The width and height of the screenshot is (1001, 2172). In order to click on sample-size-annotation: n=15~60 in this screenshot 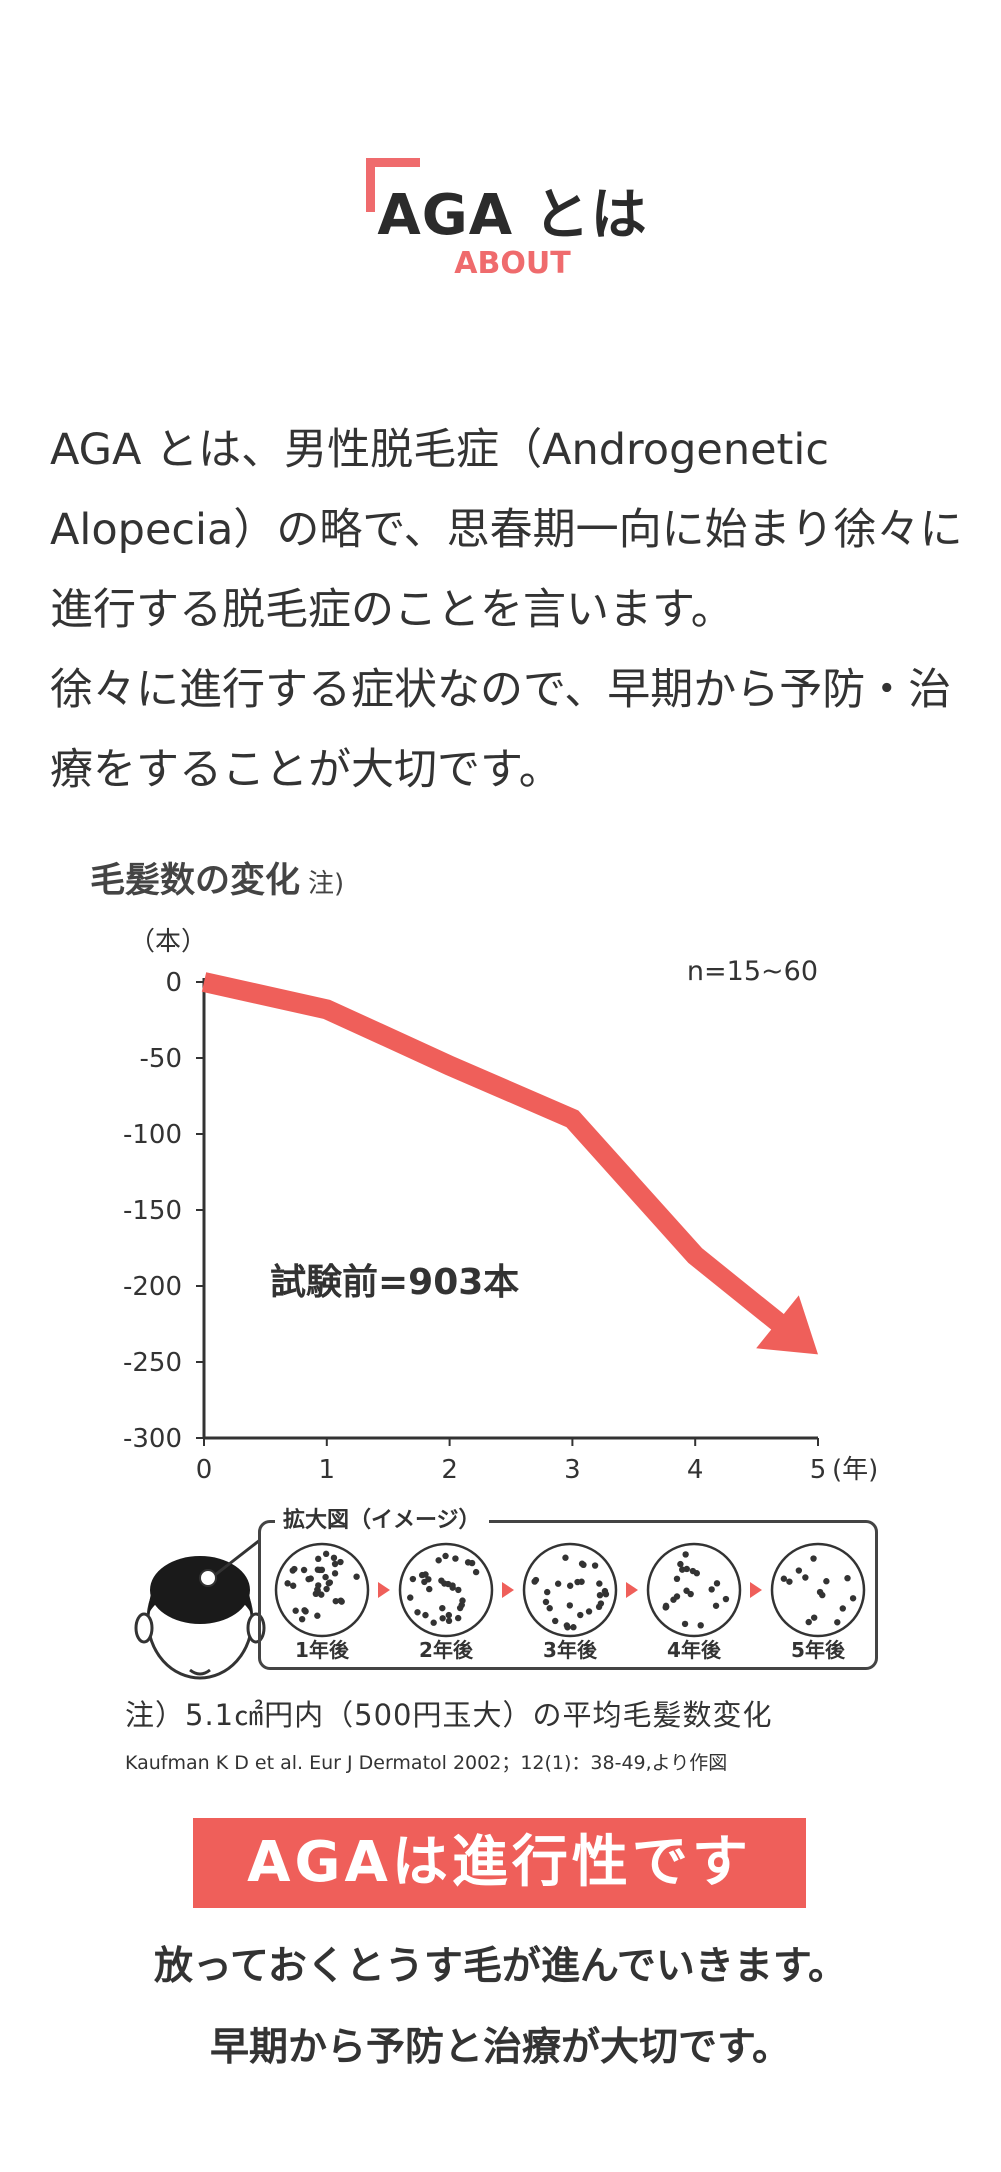, I will do `click(752, 971)`.